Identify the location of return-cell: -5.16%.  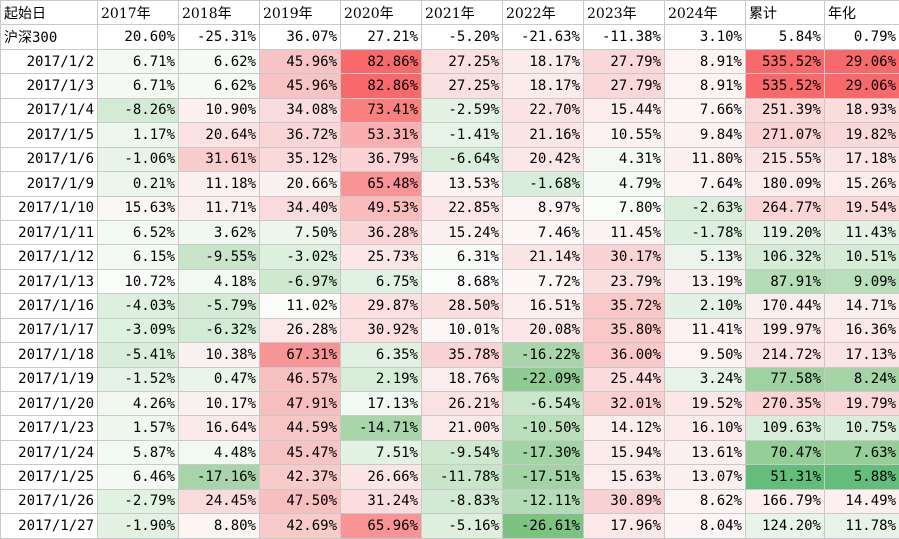
(462, 526).